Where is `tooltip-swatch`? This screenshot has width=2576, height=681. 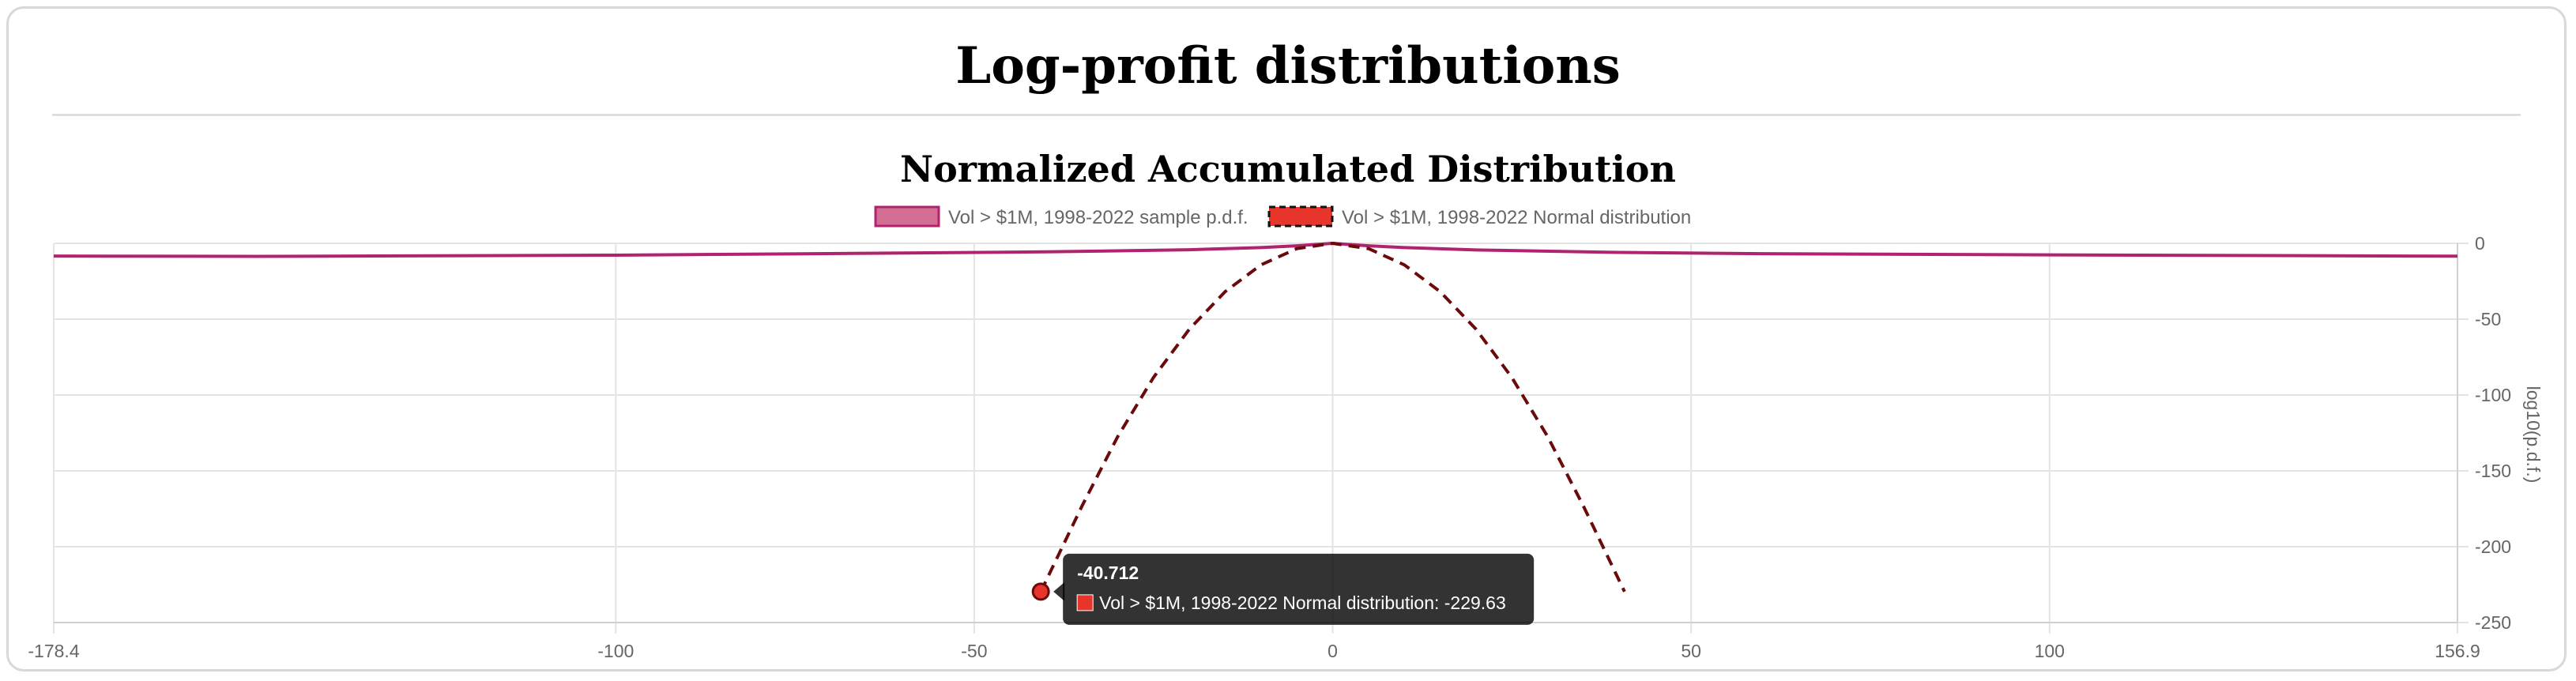 tooltip-swatch is located at coordinates (1085, 603).